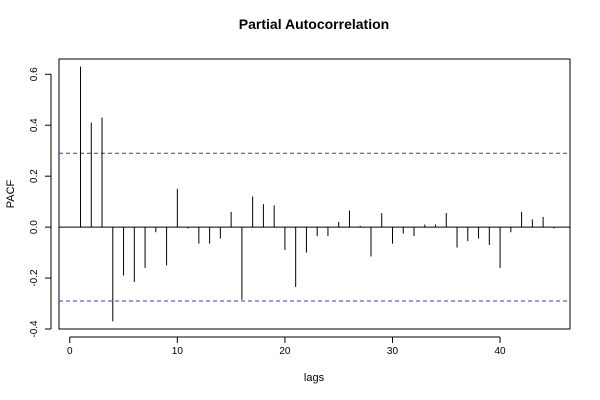 This screenshot has height=400, width=600. Describe the element at coordinates (34, 176) in the screenshot. I see `y-tick-label: 0.2` at that location.